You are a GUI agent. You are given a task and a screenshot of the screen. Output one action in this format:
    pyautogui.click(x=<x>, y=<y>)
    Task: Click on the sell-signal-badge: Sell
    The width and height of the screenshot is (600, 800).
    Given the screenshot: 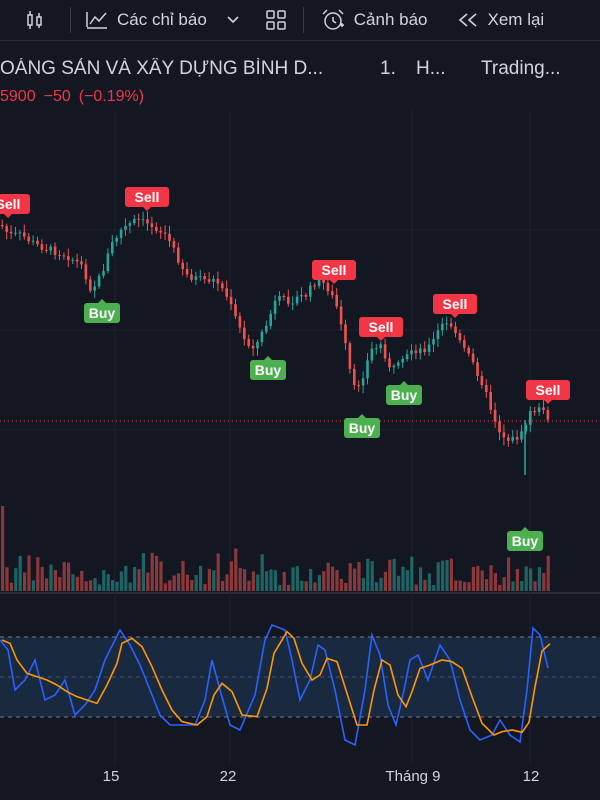 What is the action you would take?
    pyautogui.click(x=548, y=392)
    